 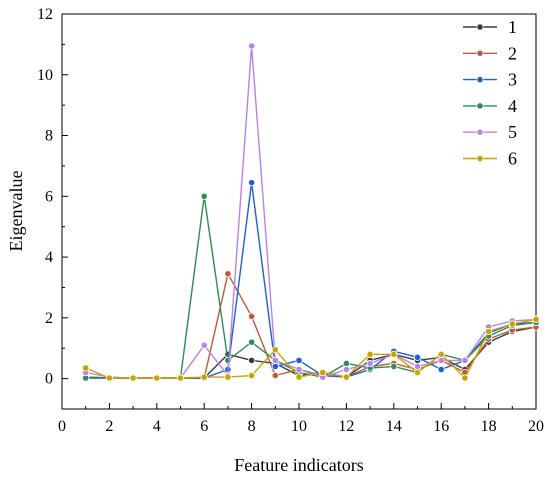 What do you see at coordinates (49, 196) in the screenshot?
I see `y-tick-label: 6` at bounding box center [49, 196].